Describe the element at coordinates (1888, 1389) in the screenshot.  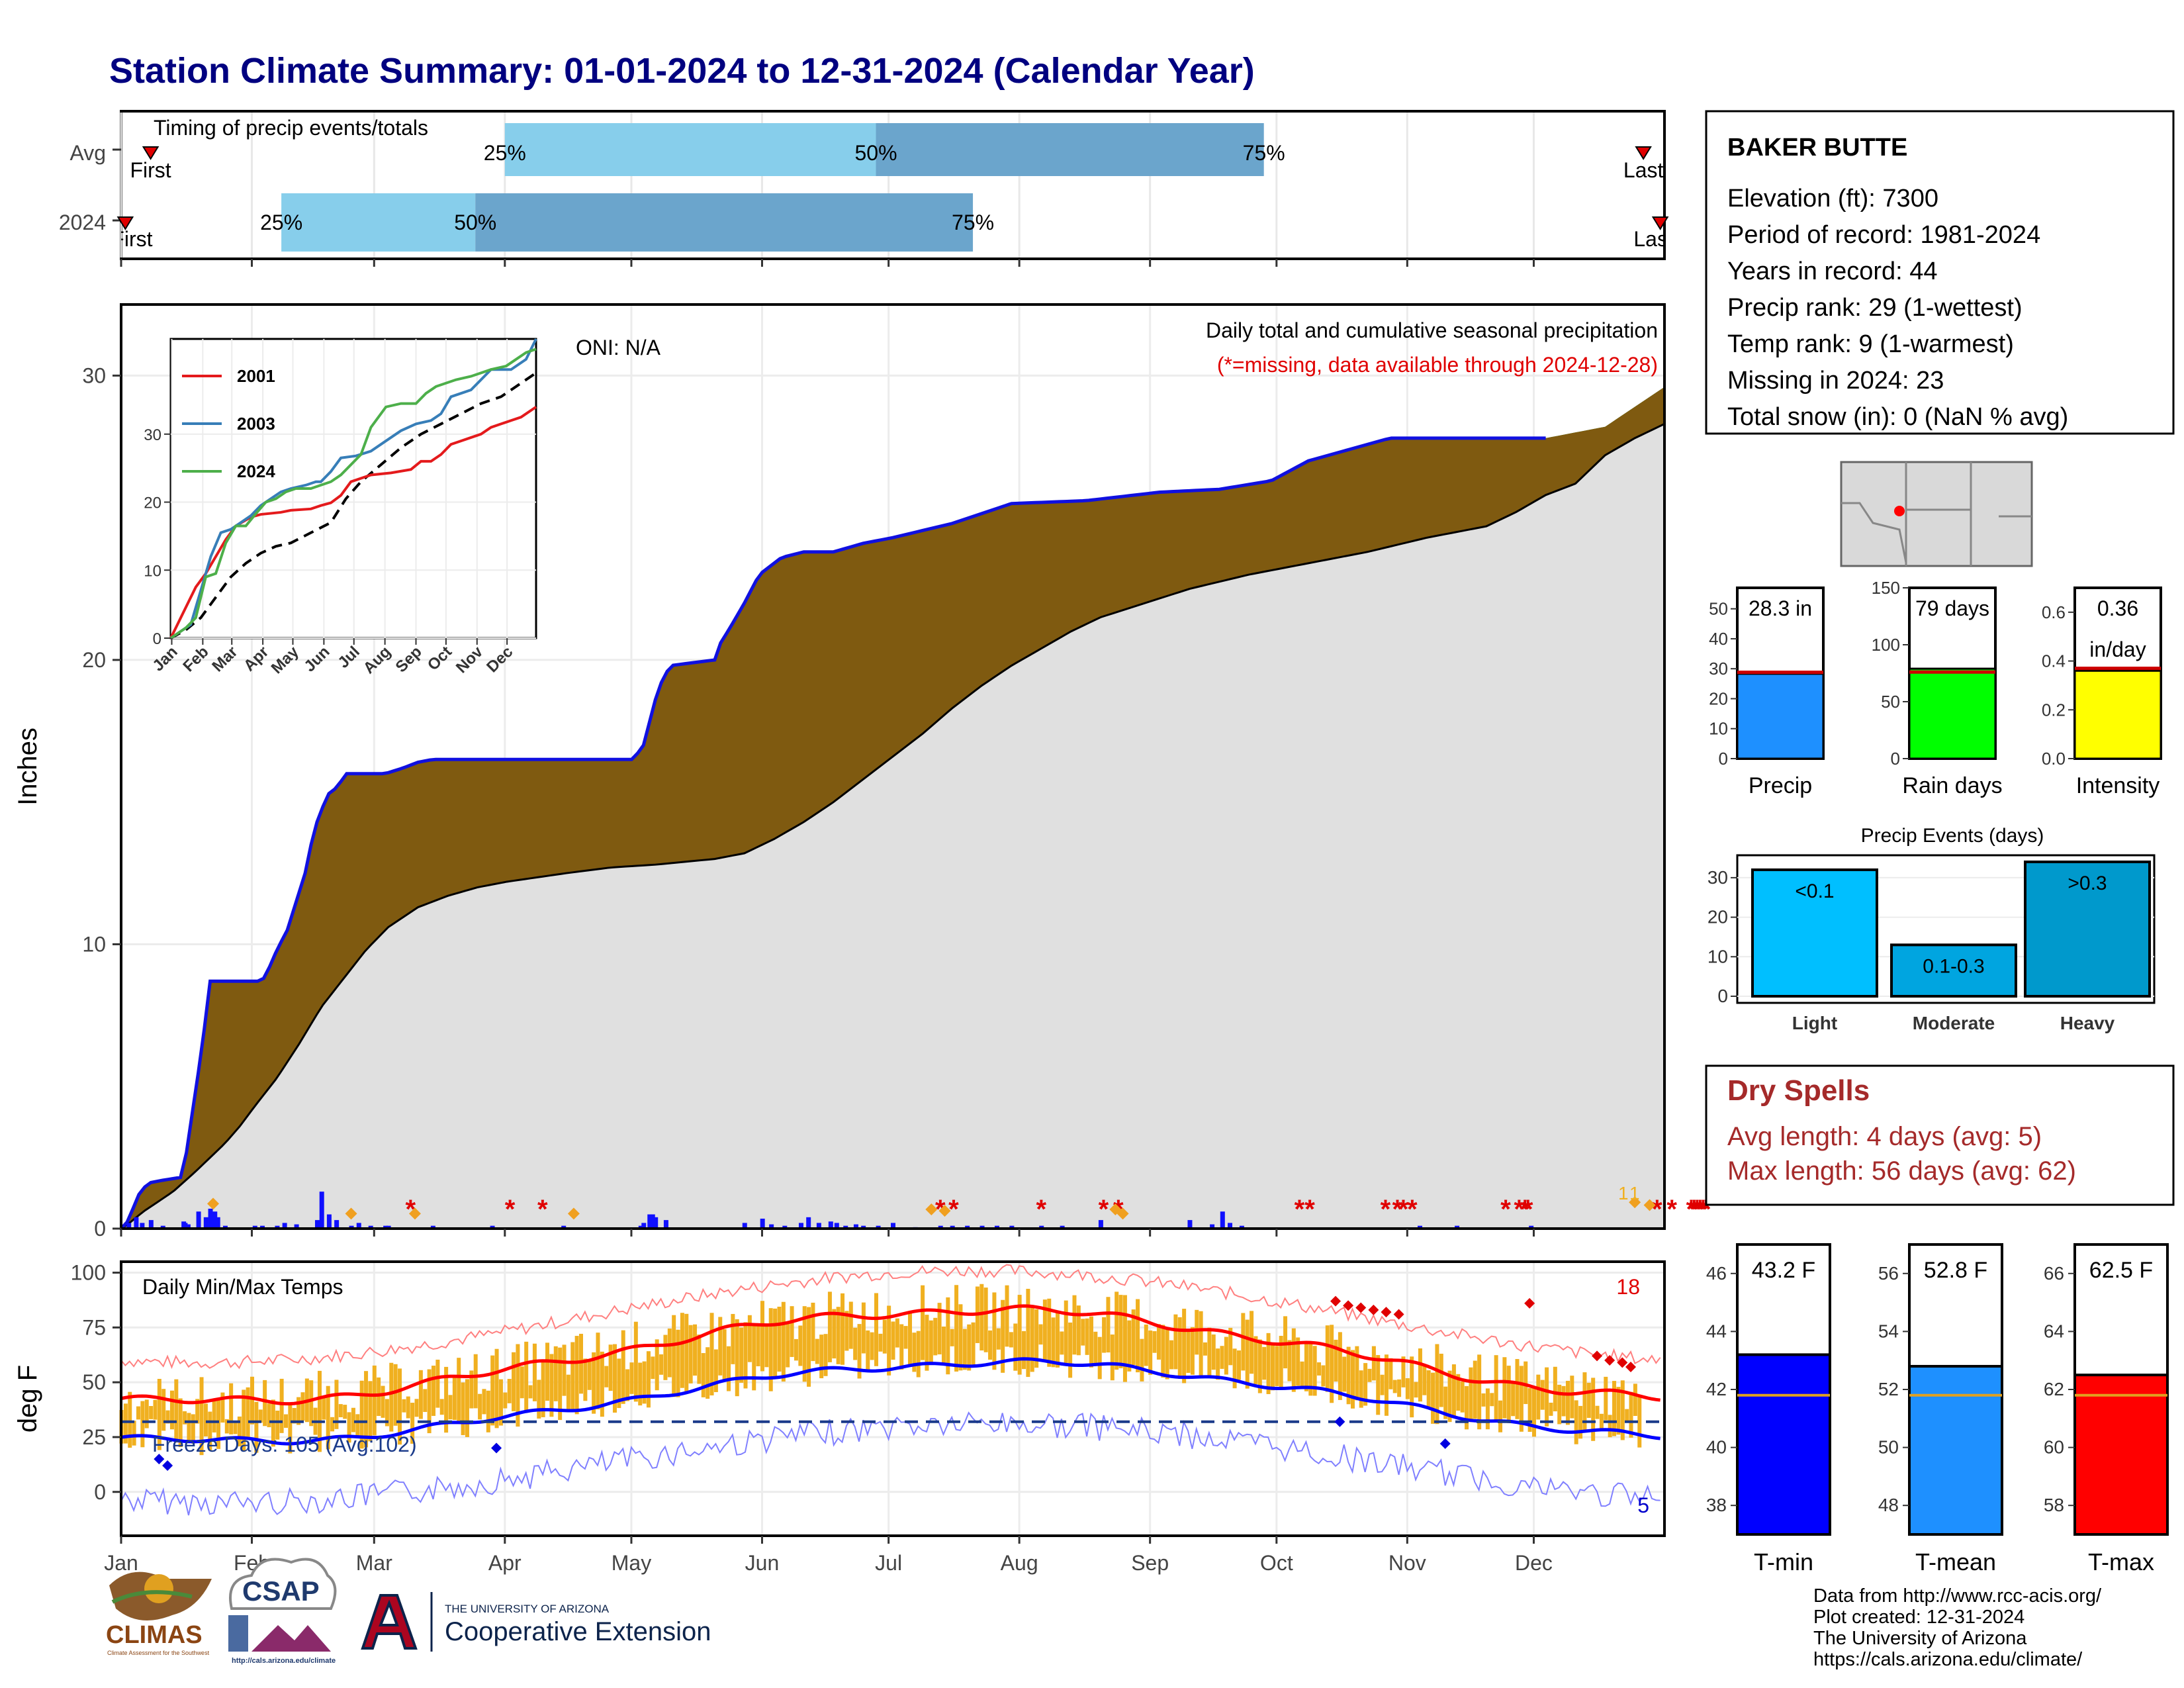
I see `temp-summary-tick-label-1-2: 52` at that location.